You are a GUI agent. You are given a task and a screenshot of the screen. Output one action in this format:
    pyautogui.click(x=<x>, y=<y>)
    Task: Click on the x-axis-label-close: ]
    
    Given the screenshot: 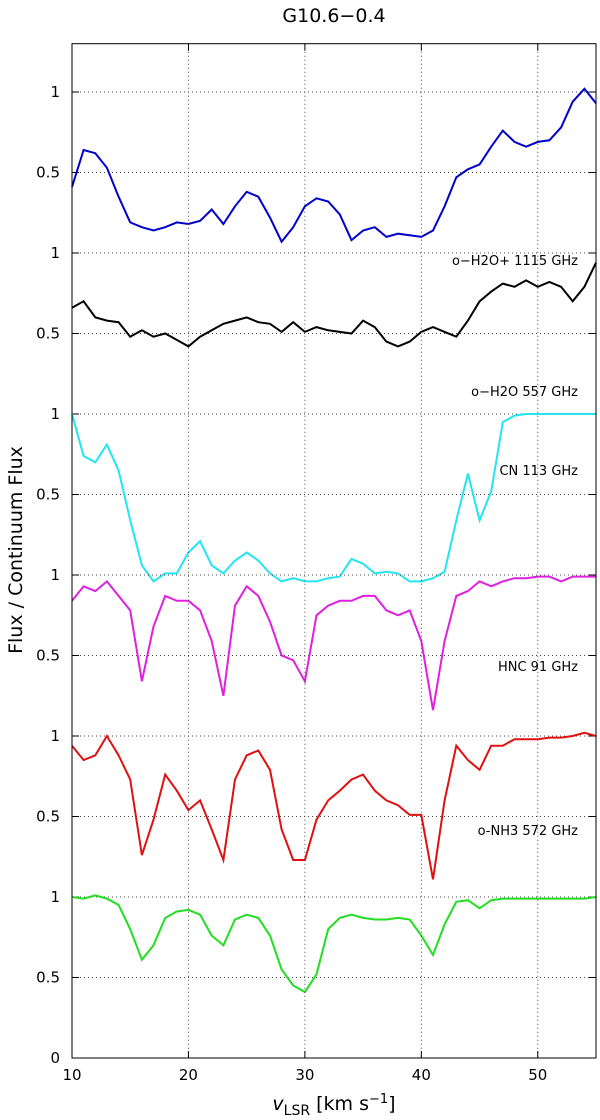 What is the action you would take?
    pyautogui.click(x=391, y=1104)
    